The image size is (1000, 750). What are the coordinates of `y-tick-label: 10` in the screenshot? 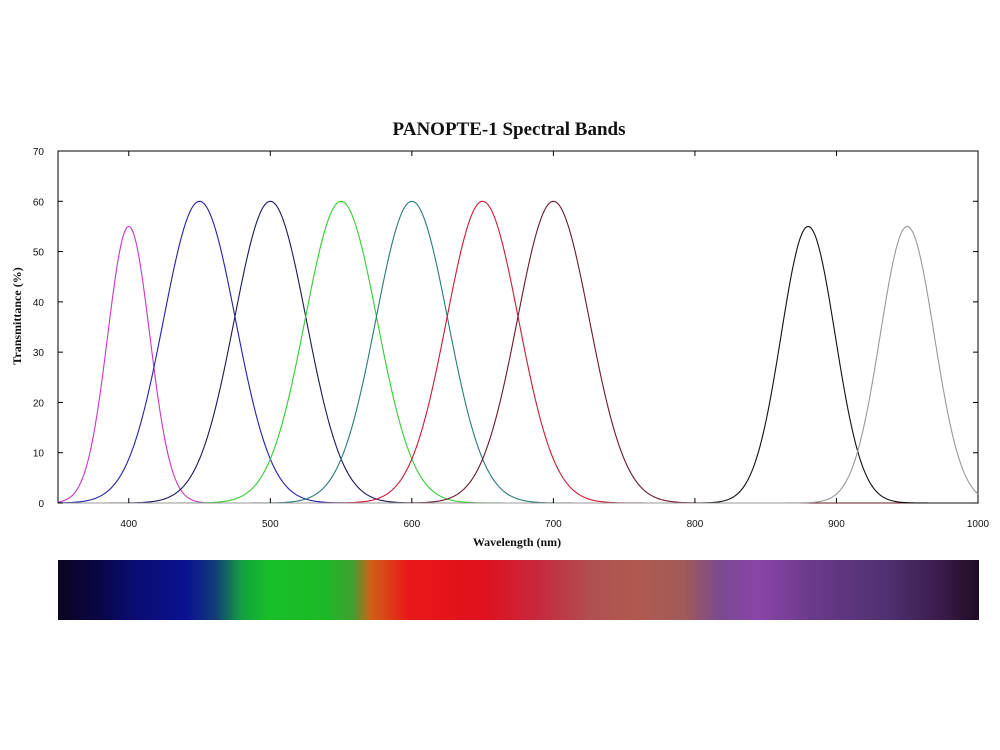 It's located at (39, 454).